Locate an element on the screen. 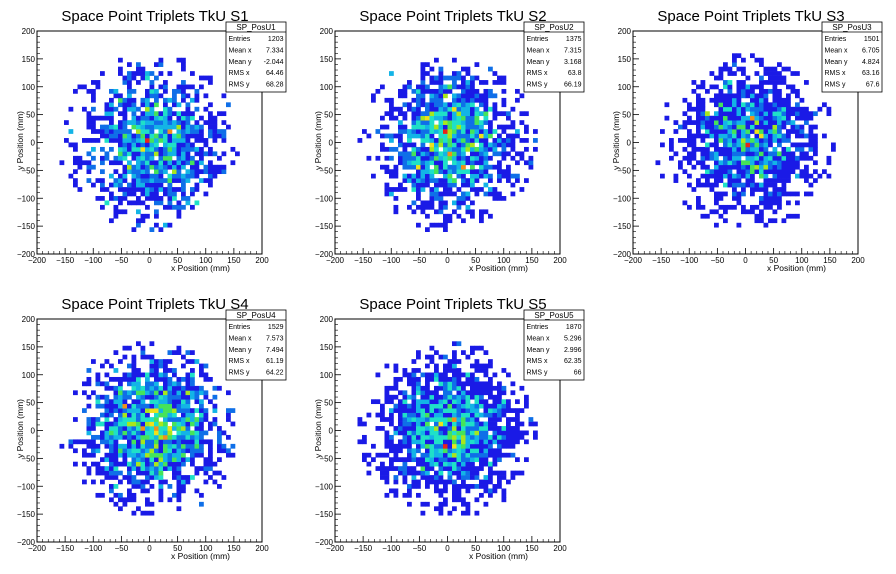 This screenshot has height=574, width=896. x-tick-label: 200 is located at coordinates (560, 548).